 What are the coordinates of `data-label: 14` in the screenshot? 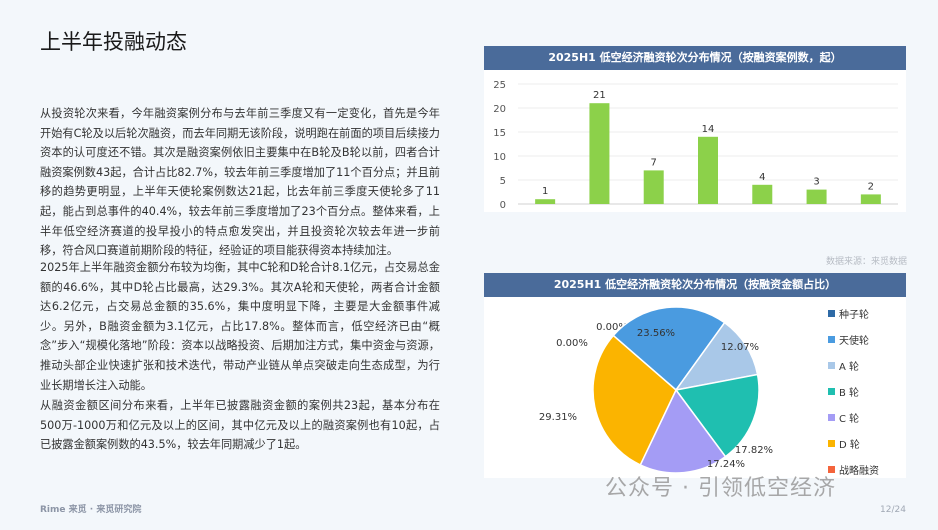 It's located at (708, 129).